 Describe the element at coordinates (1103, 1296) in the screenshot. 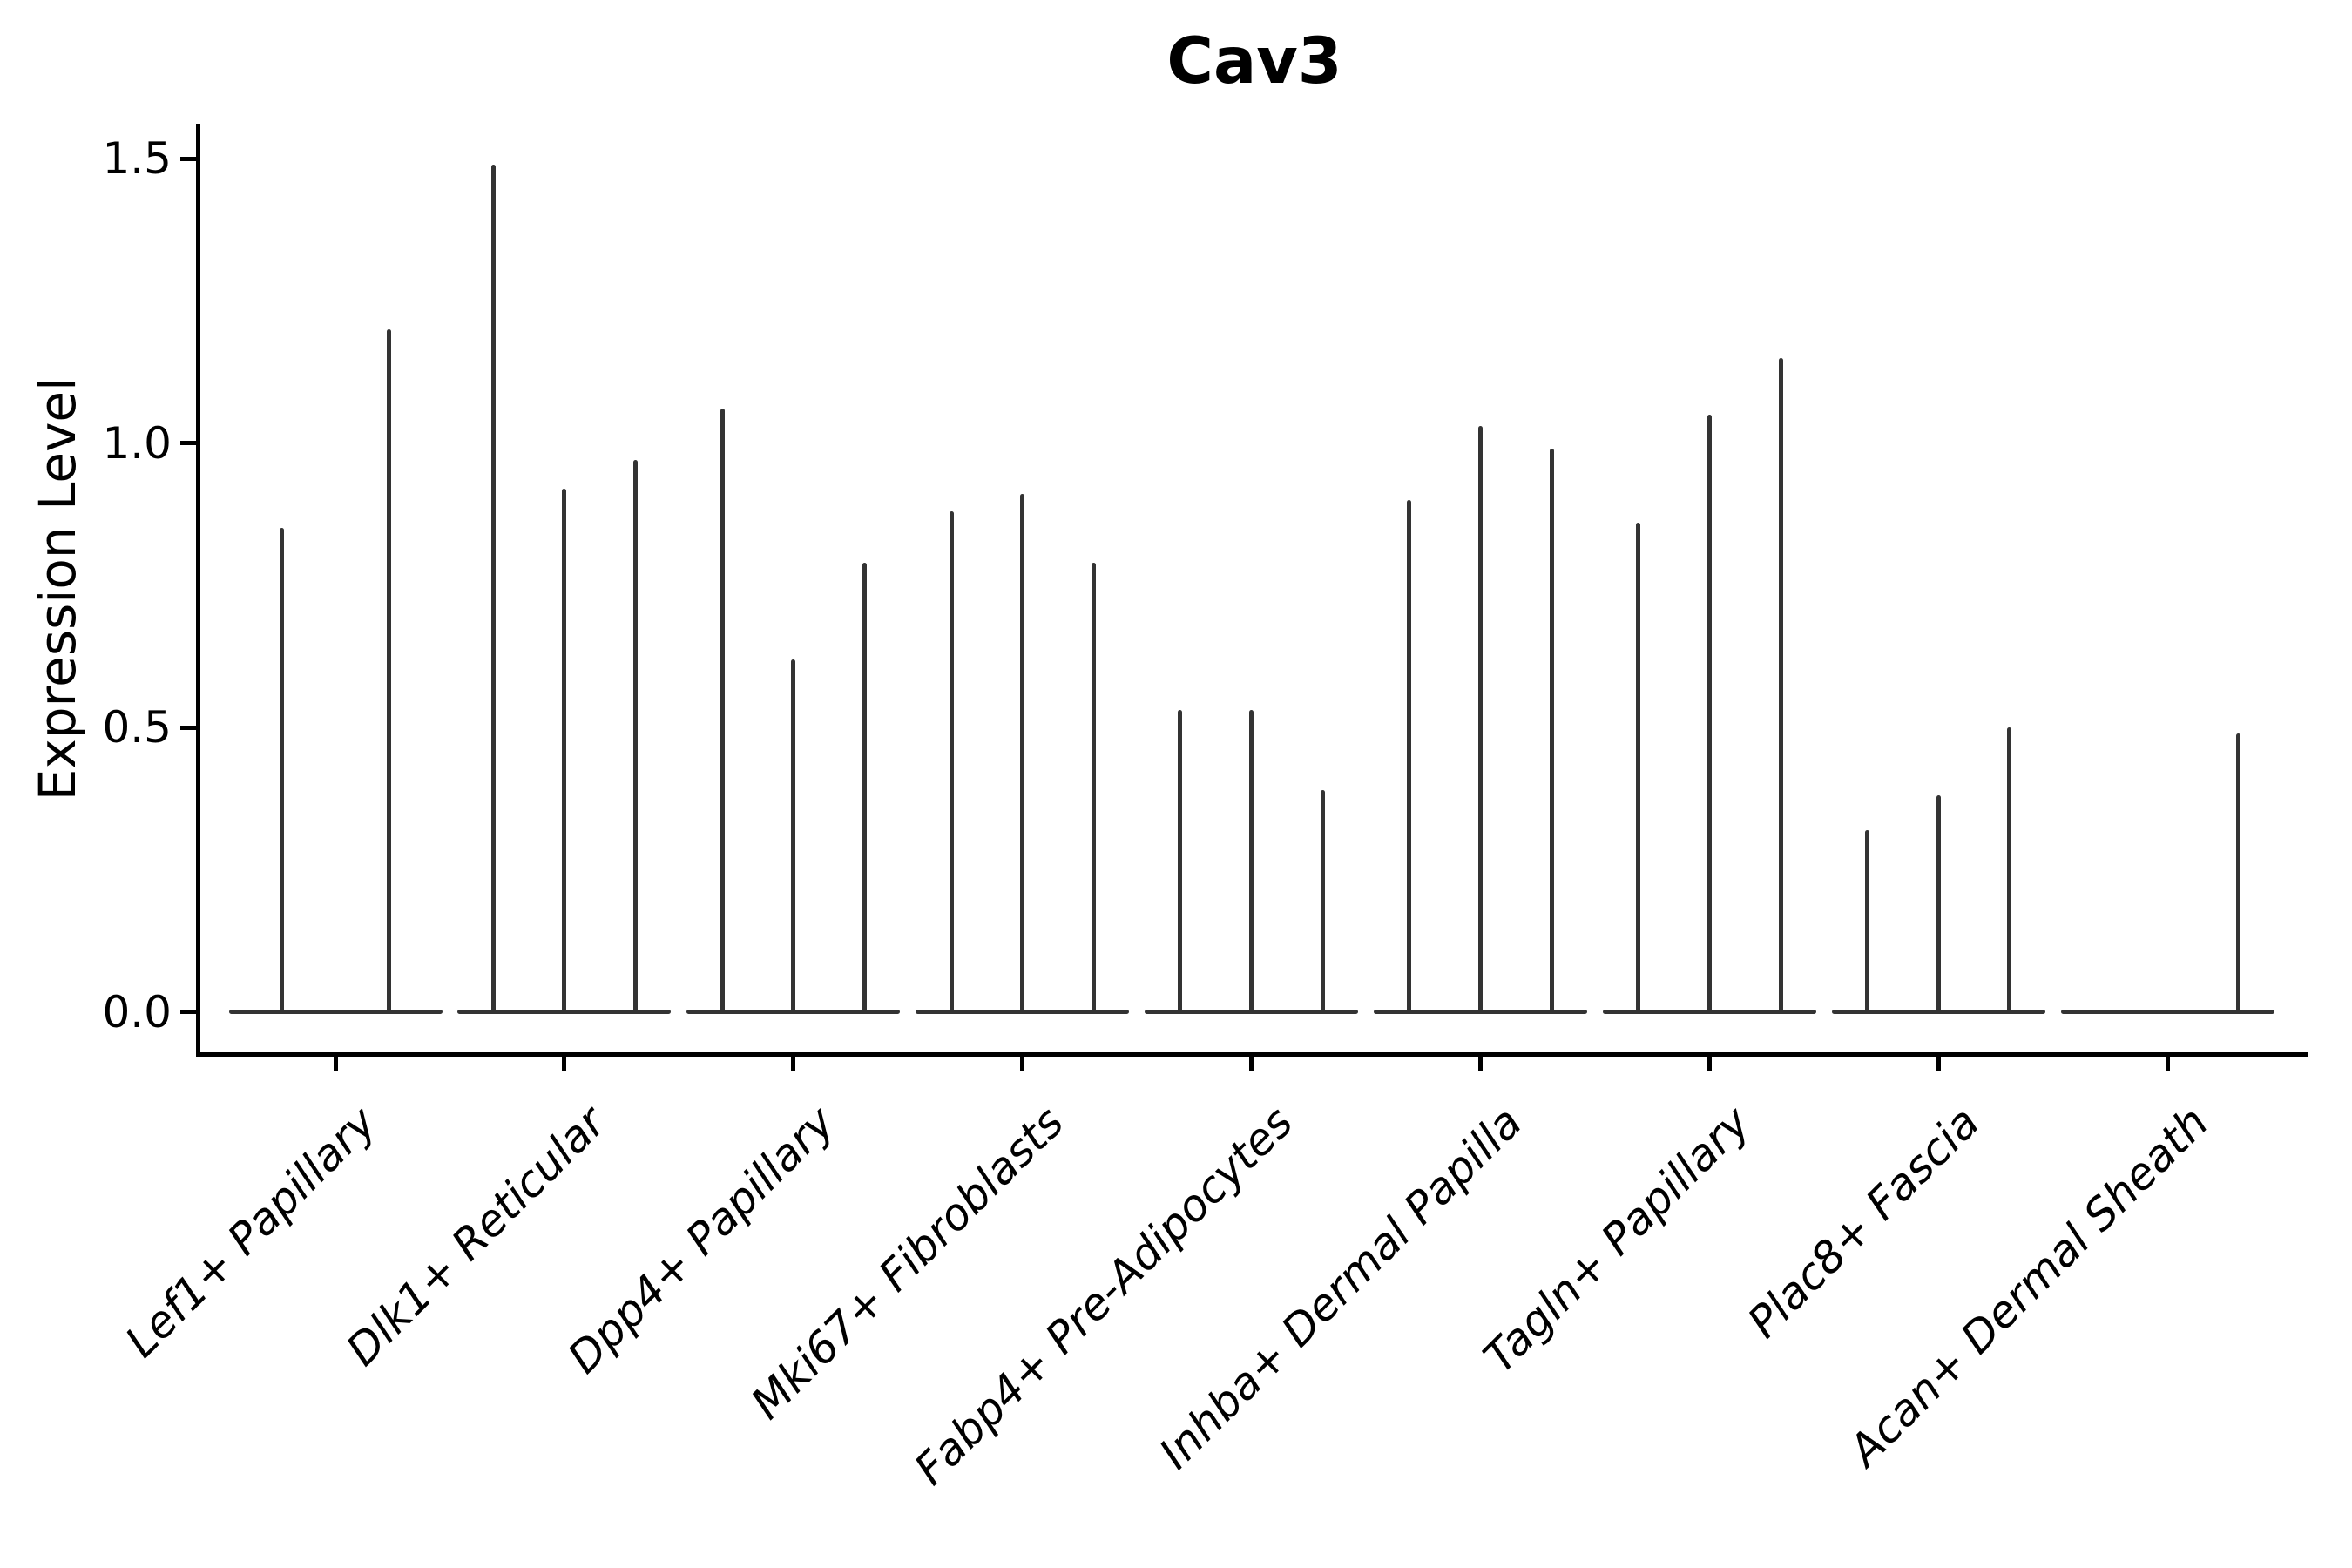

I see `x-tick-label: Fabp4+ Pre-Adipocytes` at that location.